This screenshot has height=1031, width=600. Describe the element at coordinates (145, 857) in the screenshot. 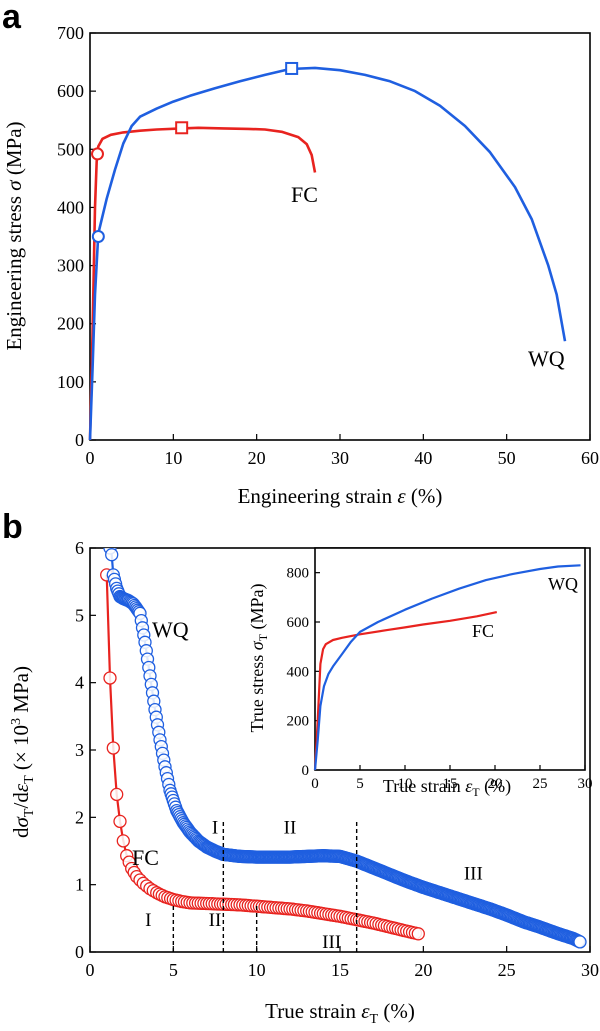

I see `panel-b-fc-label: FC` at that location.